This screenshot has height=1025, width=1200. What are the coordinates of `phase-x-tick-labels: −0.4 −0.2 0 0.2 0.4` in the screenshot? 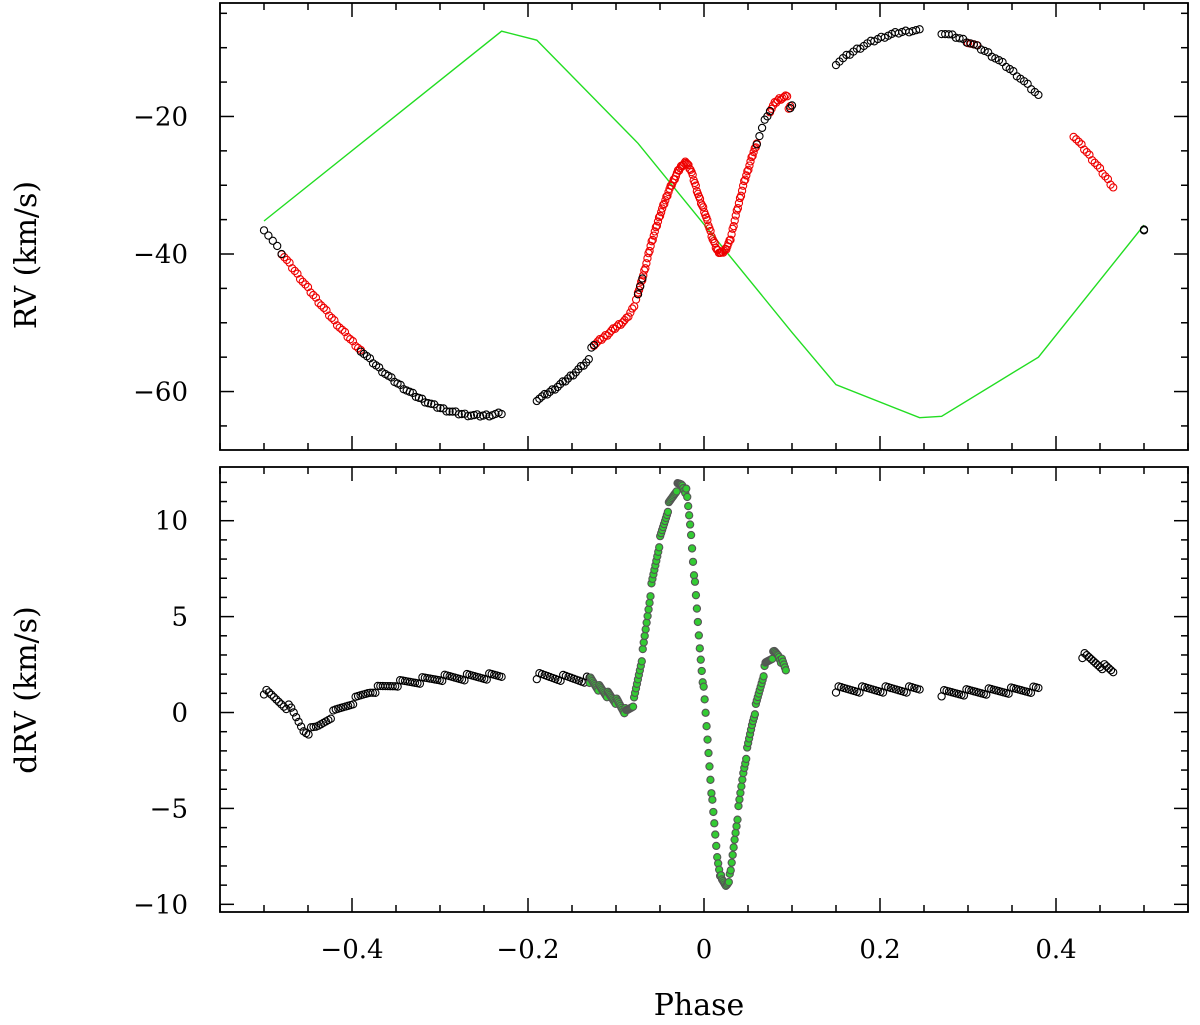 It's located at (698, 950).